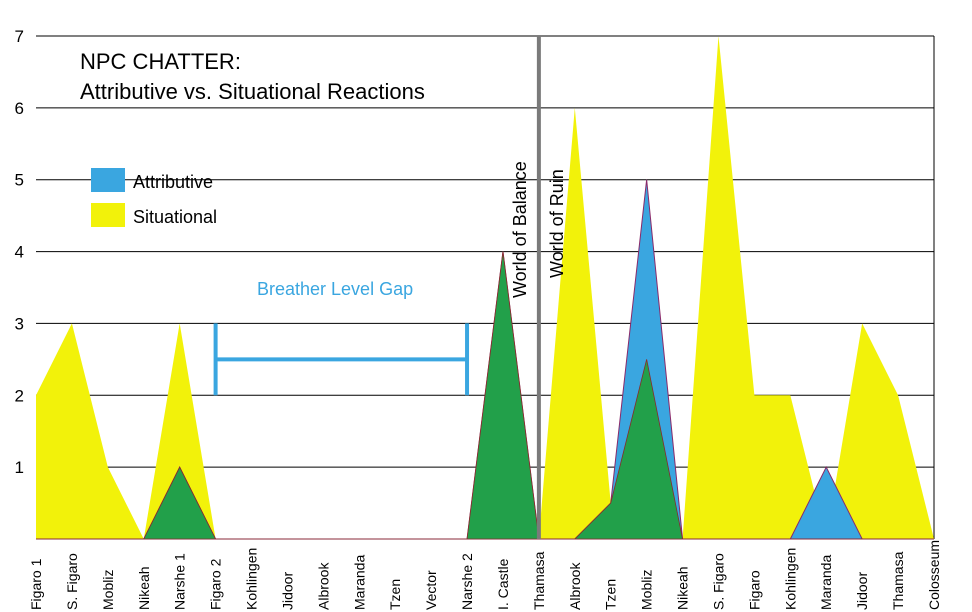  What do you see at coordinates (252, 91) in the screenshot?
I see `chart-title-line-2: Attributive vs. Situational Reactions` at bounding box center [252, 91].